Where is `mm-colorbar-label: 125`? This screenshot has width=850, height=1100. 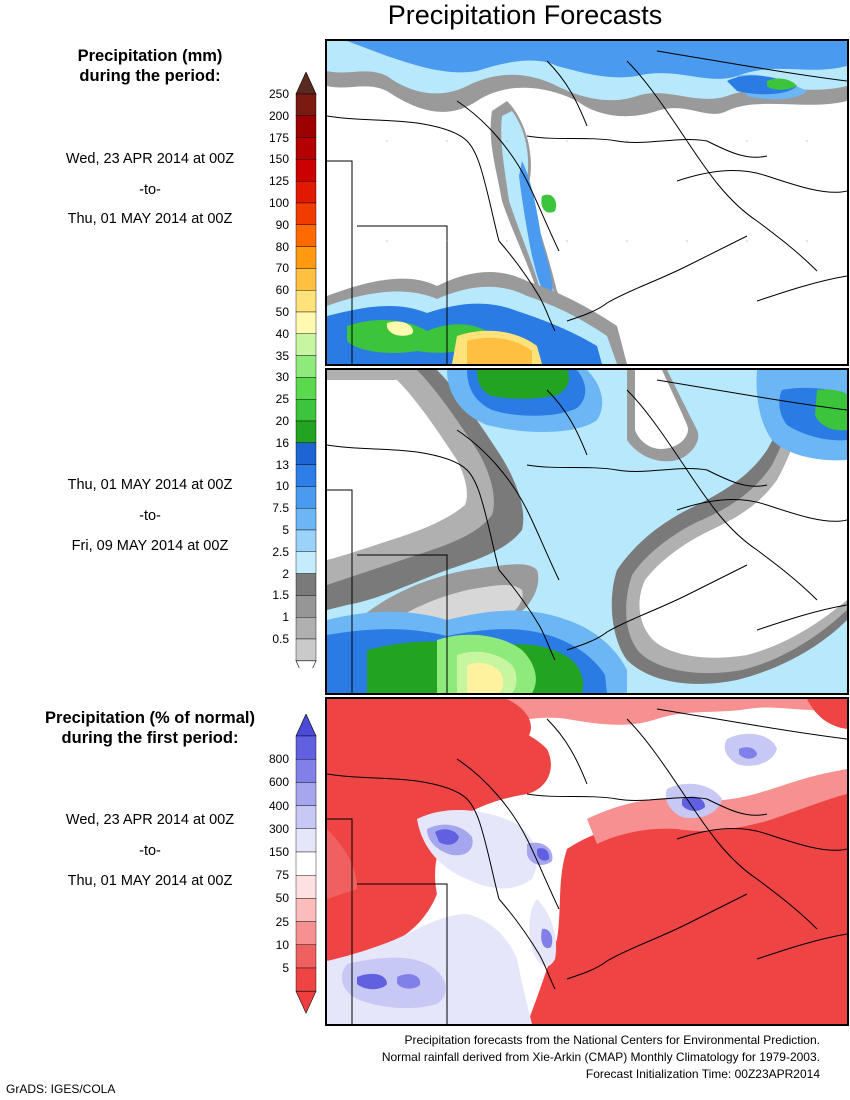 mm-colorbar-label: 125 is located at coordinates (278, 181).